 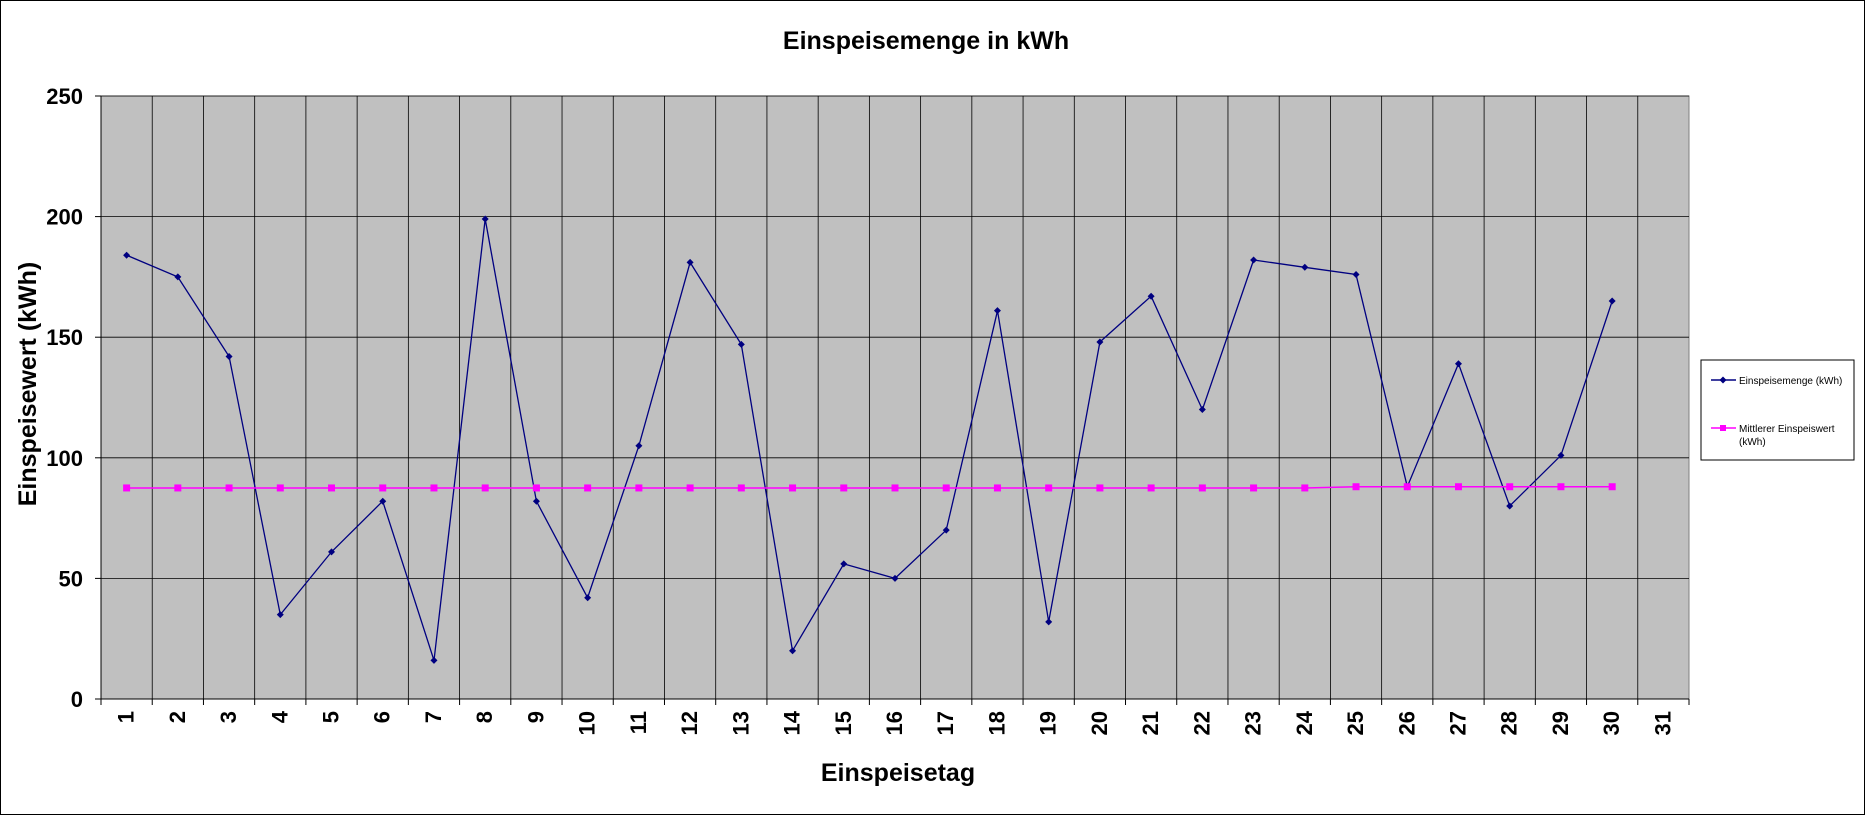 What do you see at coordinates (1099, 723) in the screenshot?
I see `x-tick-label: 20` at bounding box center [1099, 723].